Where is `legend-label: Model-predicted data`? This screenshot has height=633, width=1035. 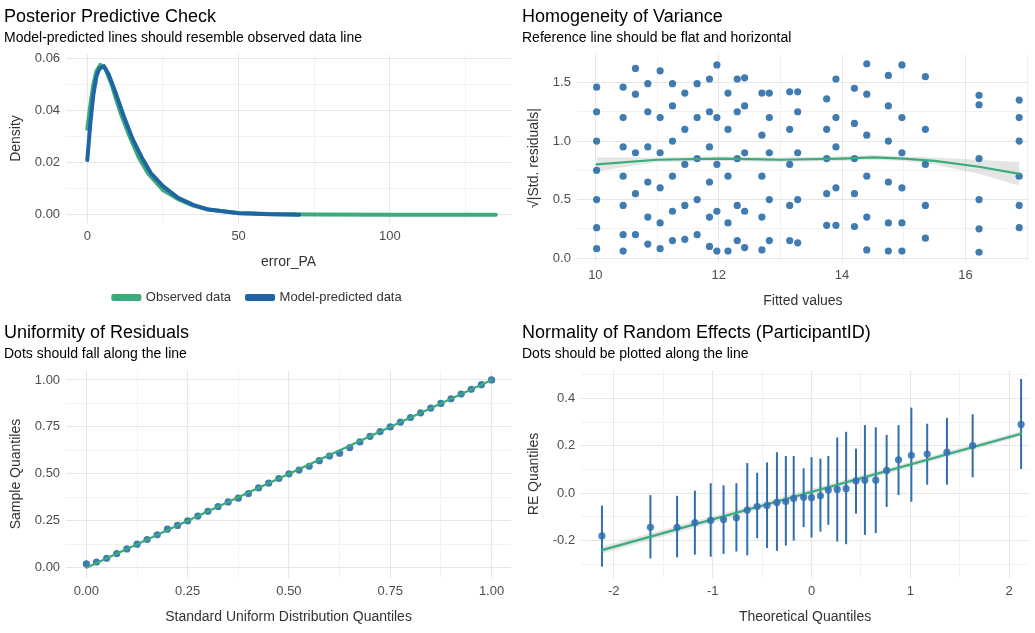 legend-label: Model-predicted data is located at coordinates (341, 297).